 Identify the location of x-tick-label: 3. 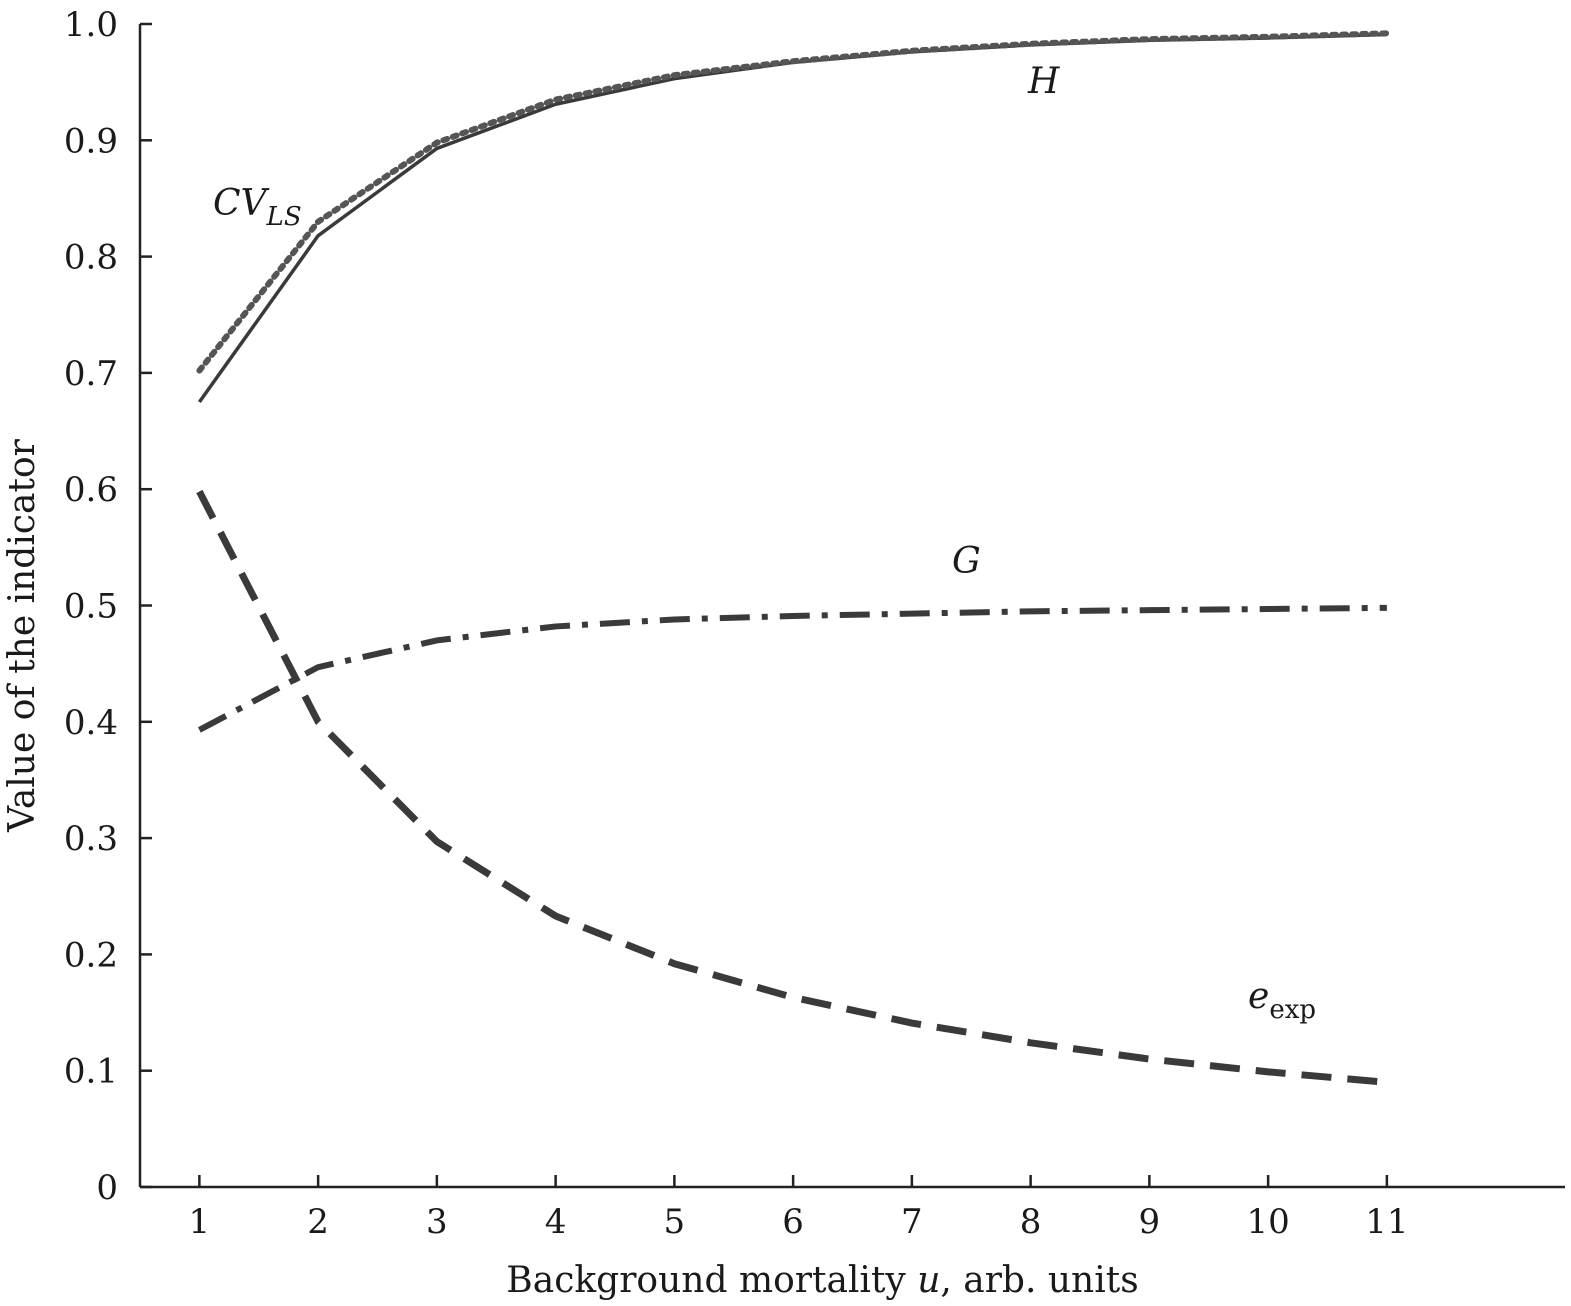
(437, 1222).